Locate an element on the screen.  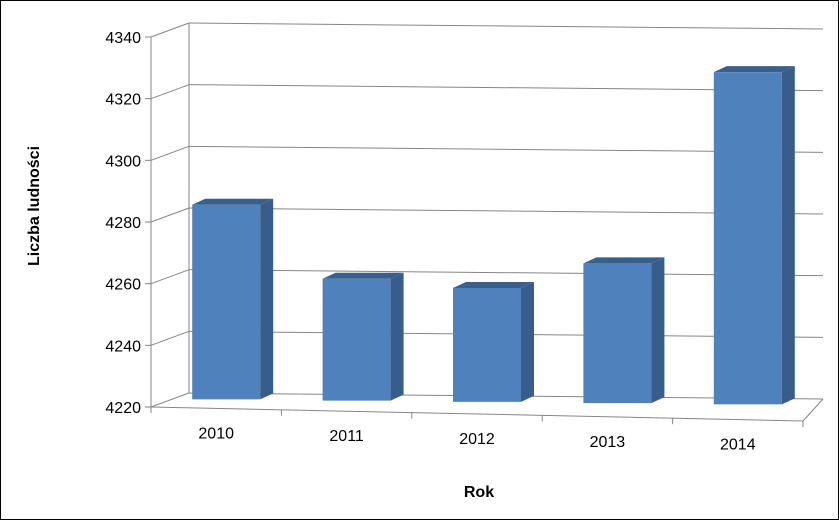
x-tick-label: 2012 is located at coordinates (477, 439).